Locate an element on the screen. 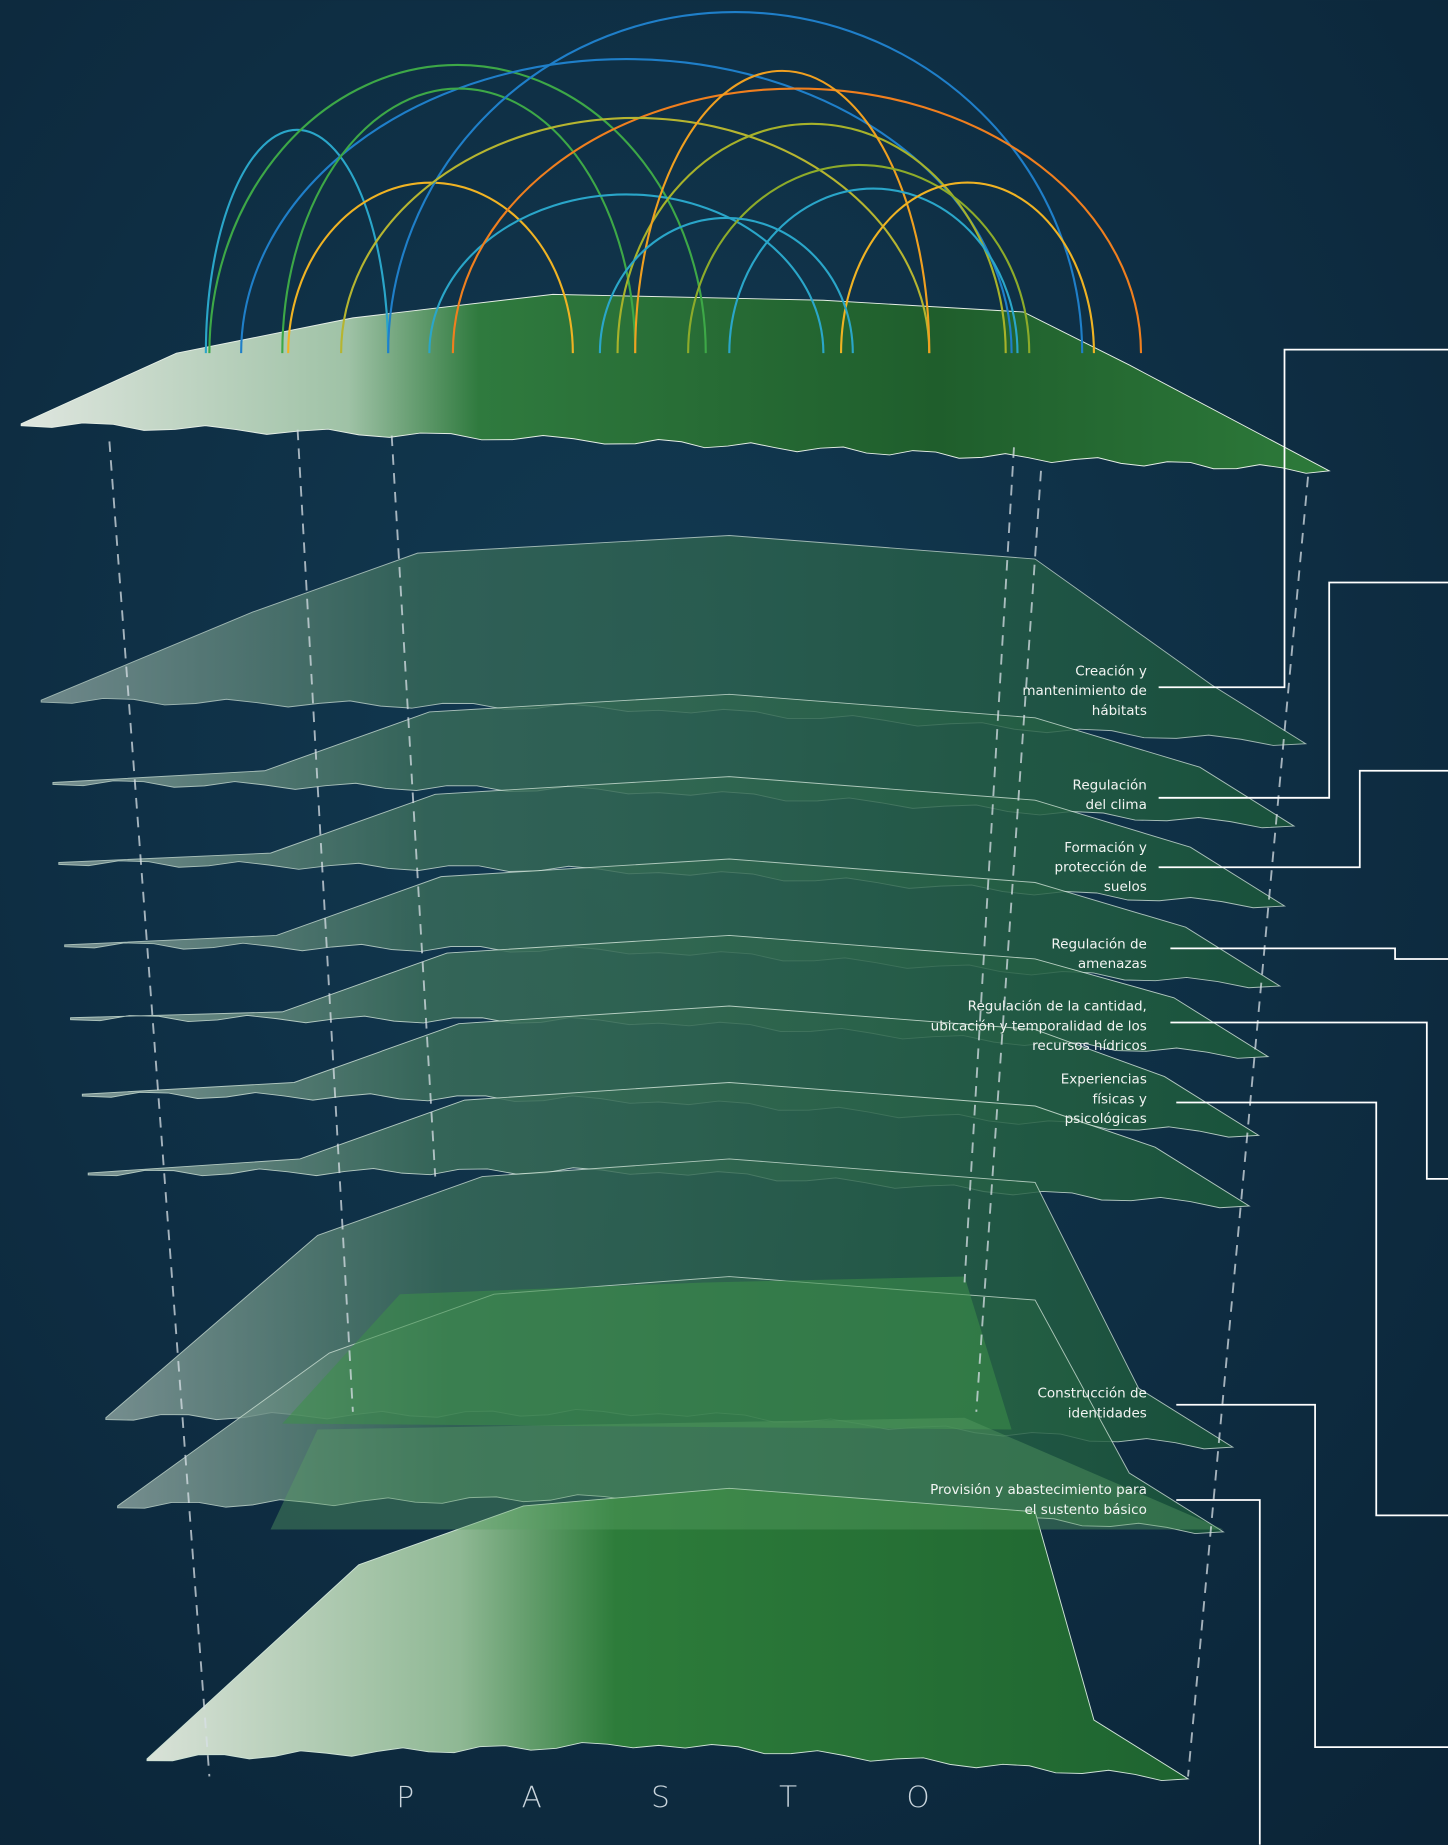 This screenshot has width=1448, height=1845. service-label: Regulación is located at coordinates (1110, 786).